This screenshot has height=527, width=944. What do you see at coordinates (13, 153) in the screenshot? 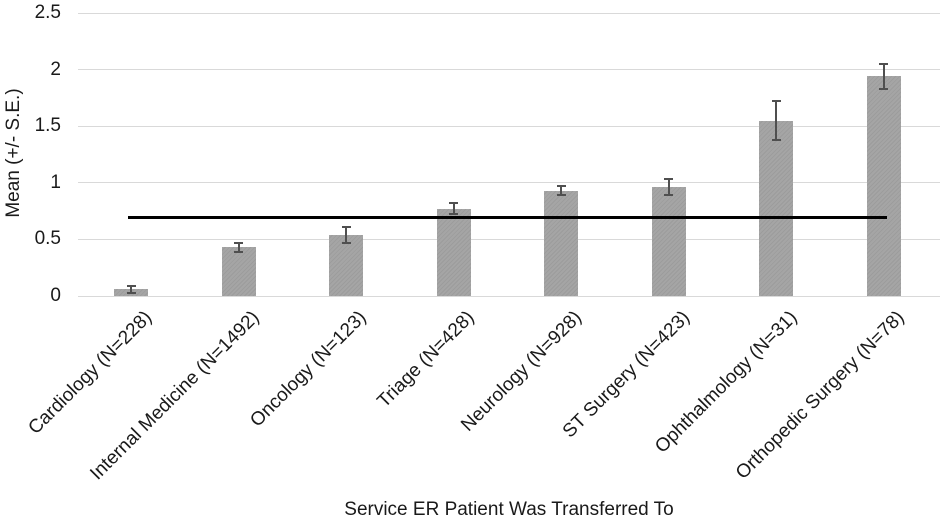
I see `y-axis-title: Mean (+/- S.E.)` at bounding box center [13, 153].